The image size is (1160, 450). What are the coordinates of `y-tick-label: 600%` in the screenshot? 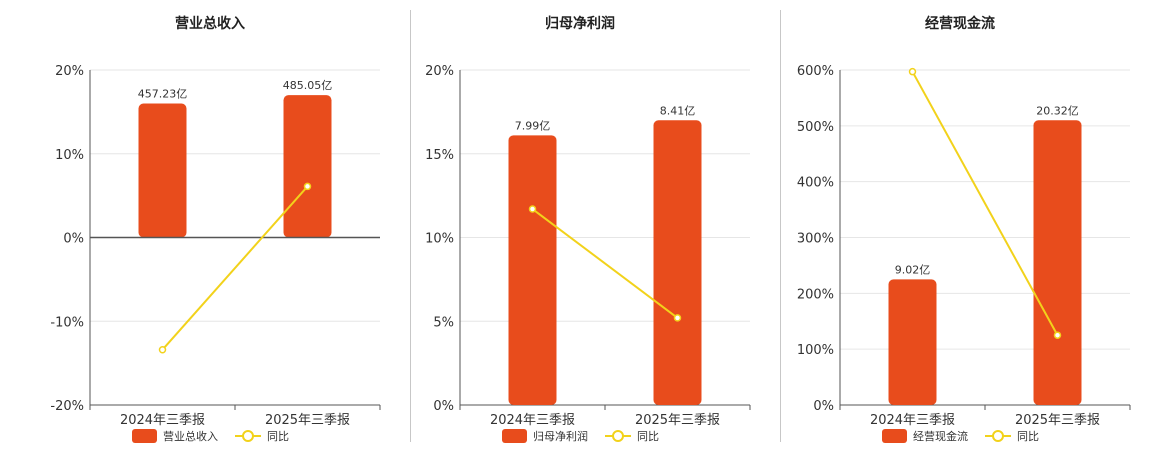 It's located at (815, 71).